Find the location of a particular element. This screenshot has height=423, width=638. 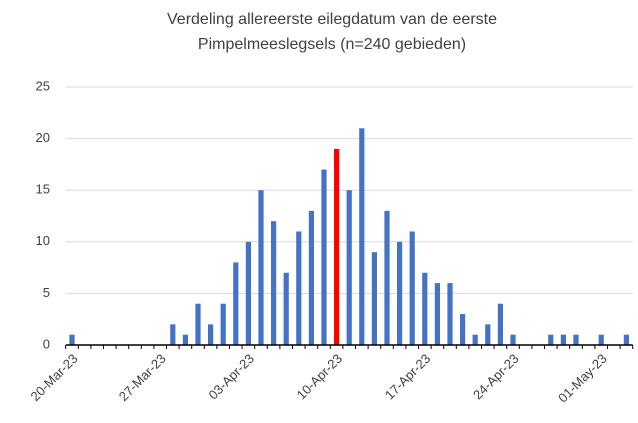

y-tick-label: 5 is located at coordinates (46, 292).